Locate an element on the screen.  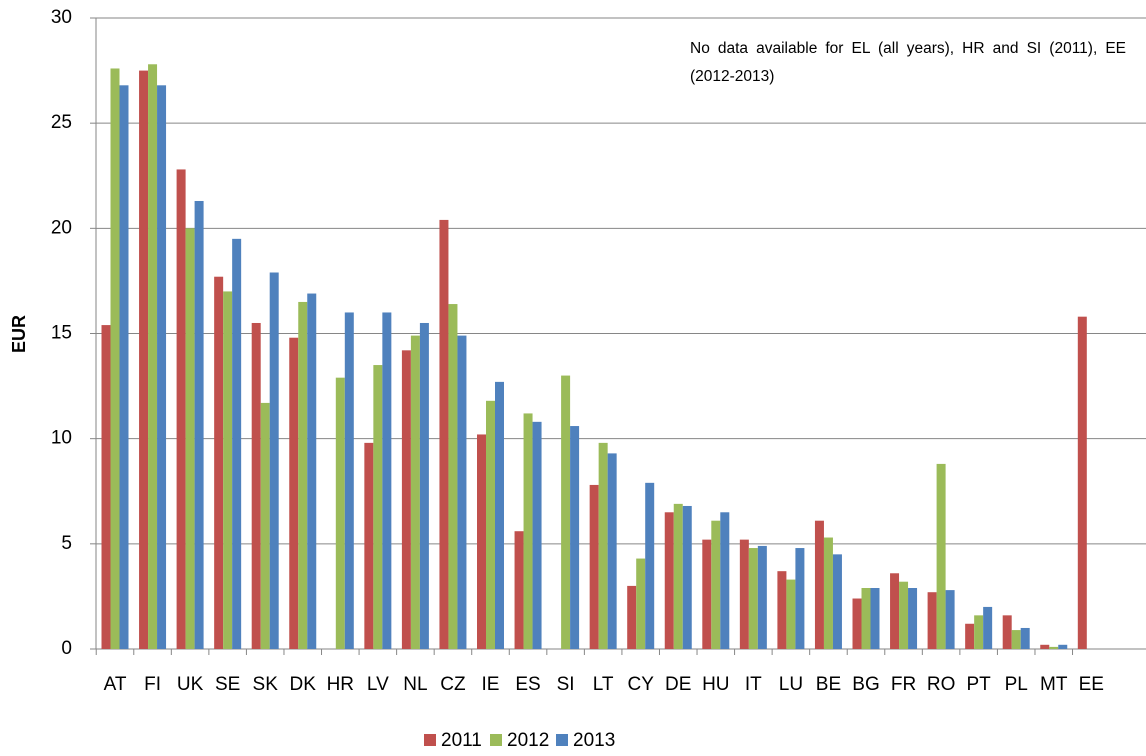
x-tick-label: UK is located at coordinates (190, 684).